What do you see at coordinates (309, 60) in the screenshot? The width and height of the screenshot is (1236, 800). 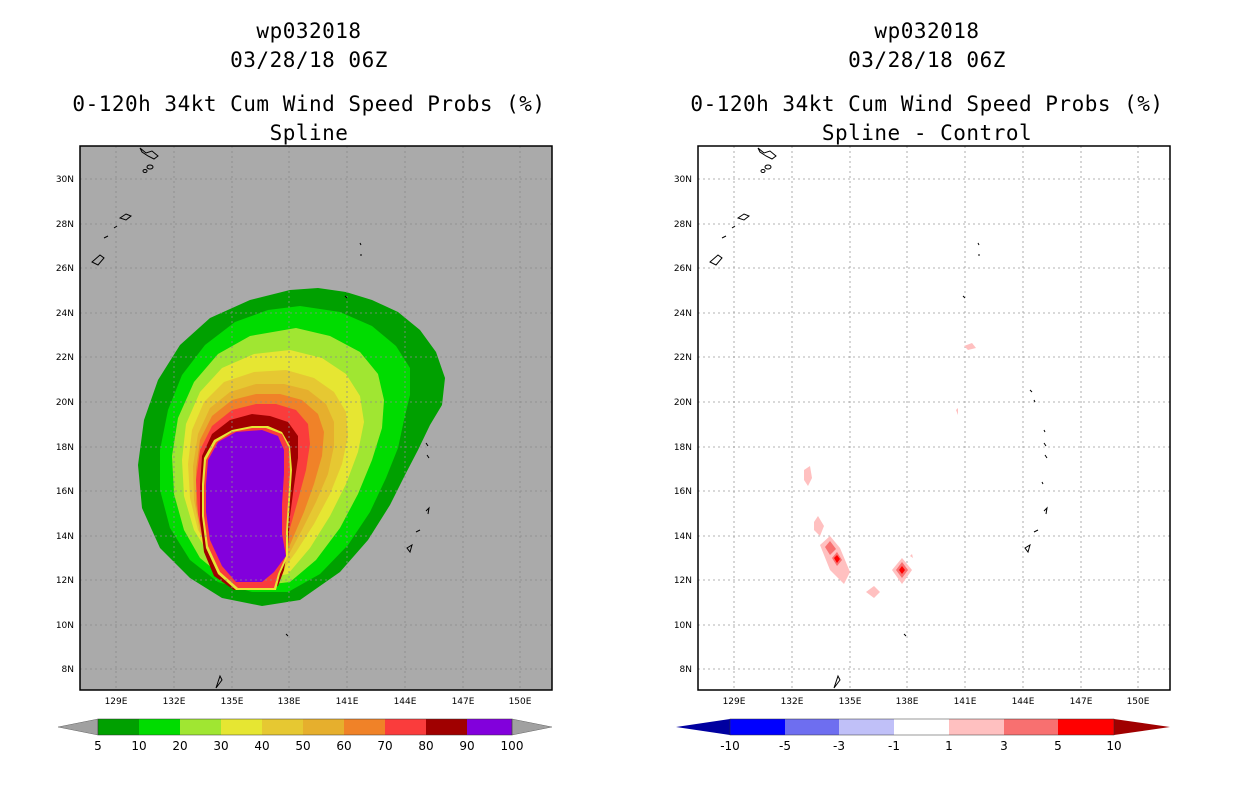 I see `datetime: 03/28/18 06Z` at bounding box center [309, 60].